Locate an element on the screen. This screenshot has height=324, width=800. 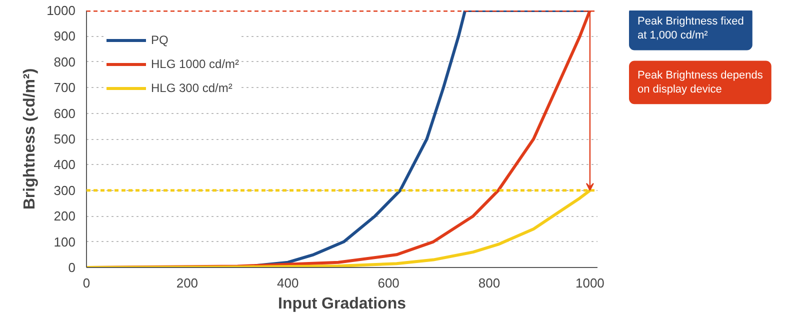
x-tick-label: 1000 is located at coordinates (589, 283).